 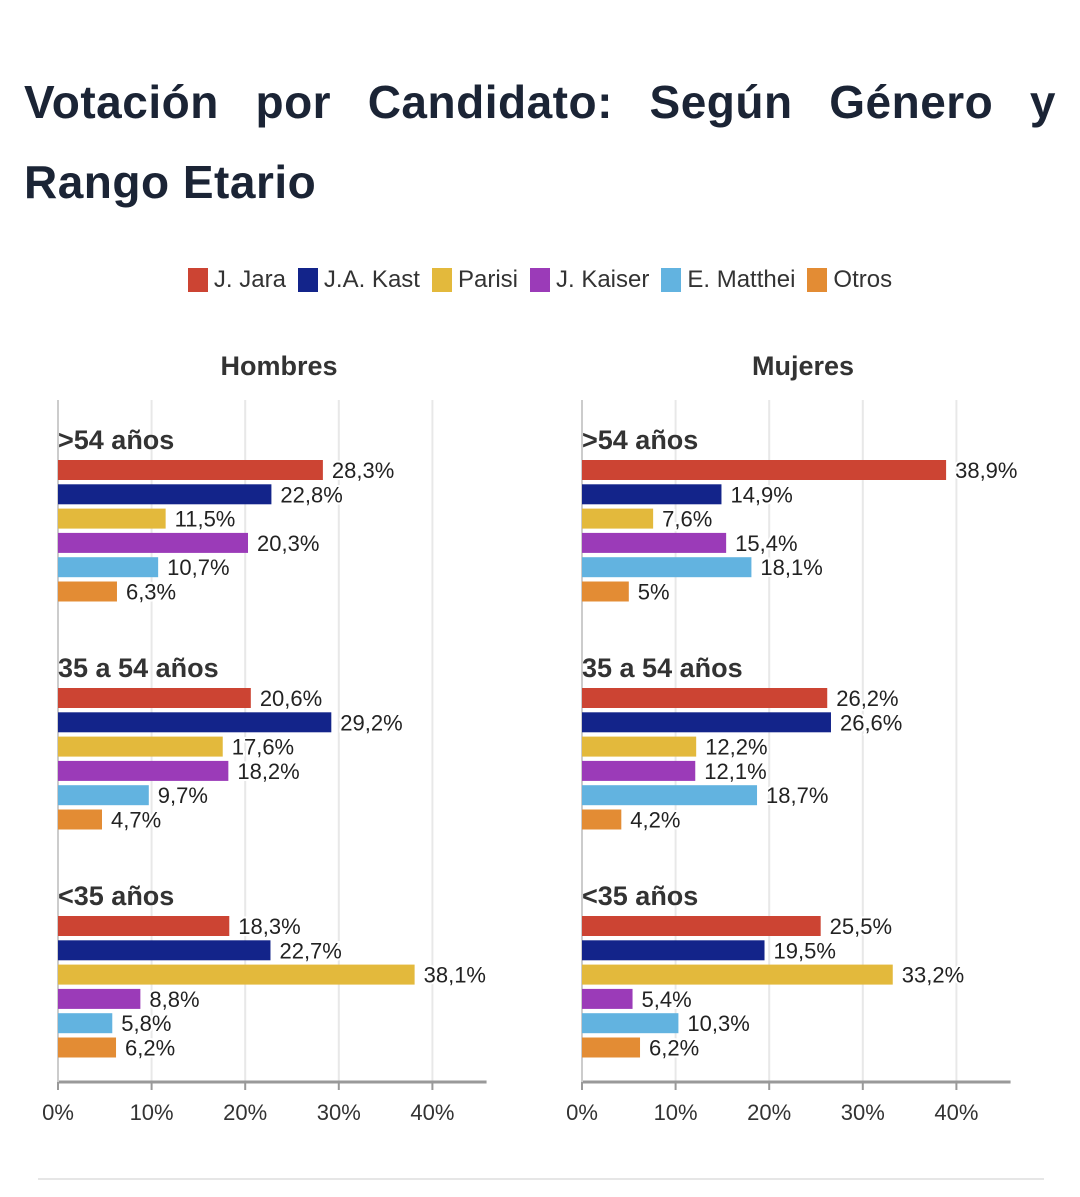 What do you see at coordinates (655, 820) in the screenshot?
I see `data-label: 4,2%` at bounding box center [655, 820].